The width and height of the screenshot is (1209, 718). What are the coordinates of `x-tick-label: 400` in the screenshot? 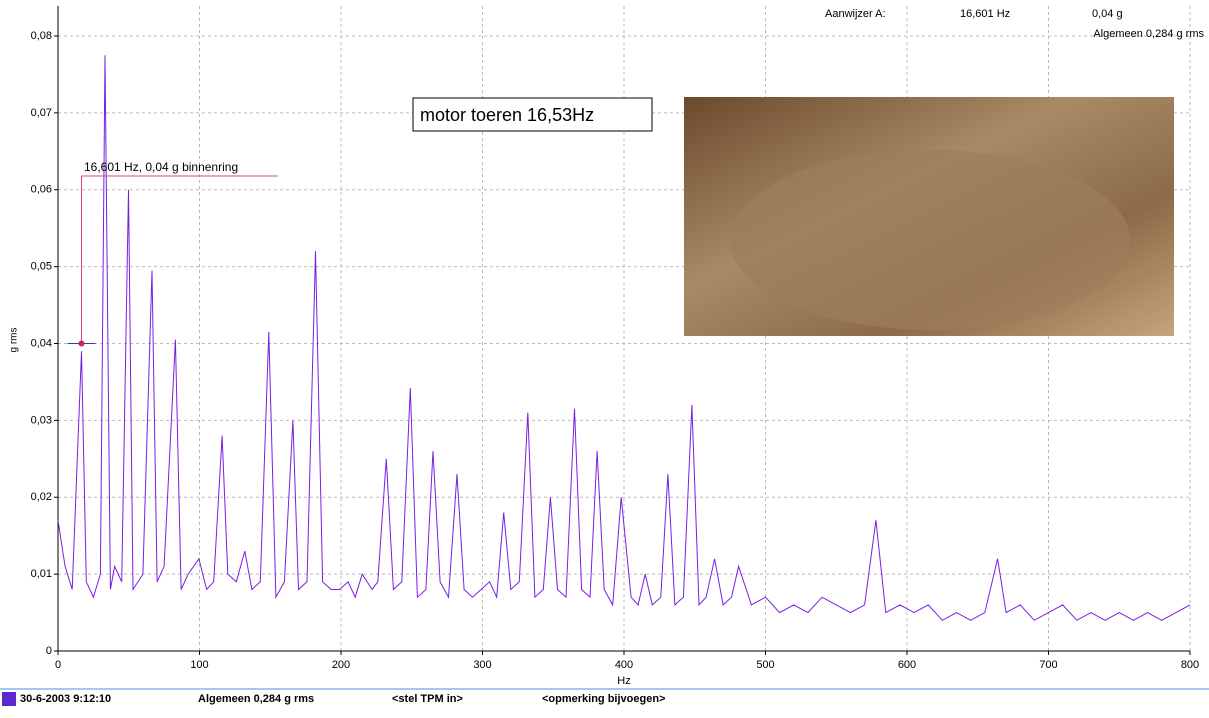 It's located at (624, 665).